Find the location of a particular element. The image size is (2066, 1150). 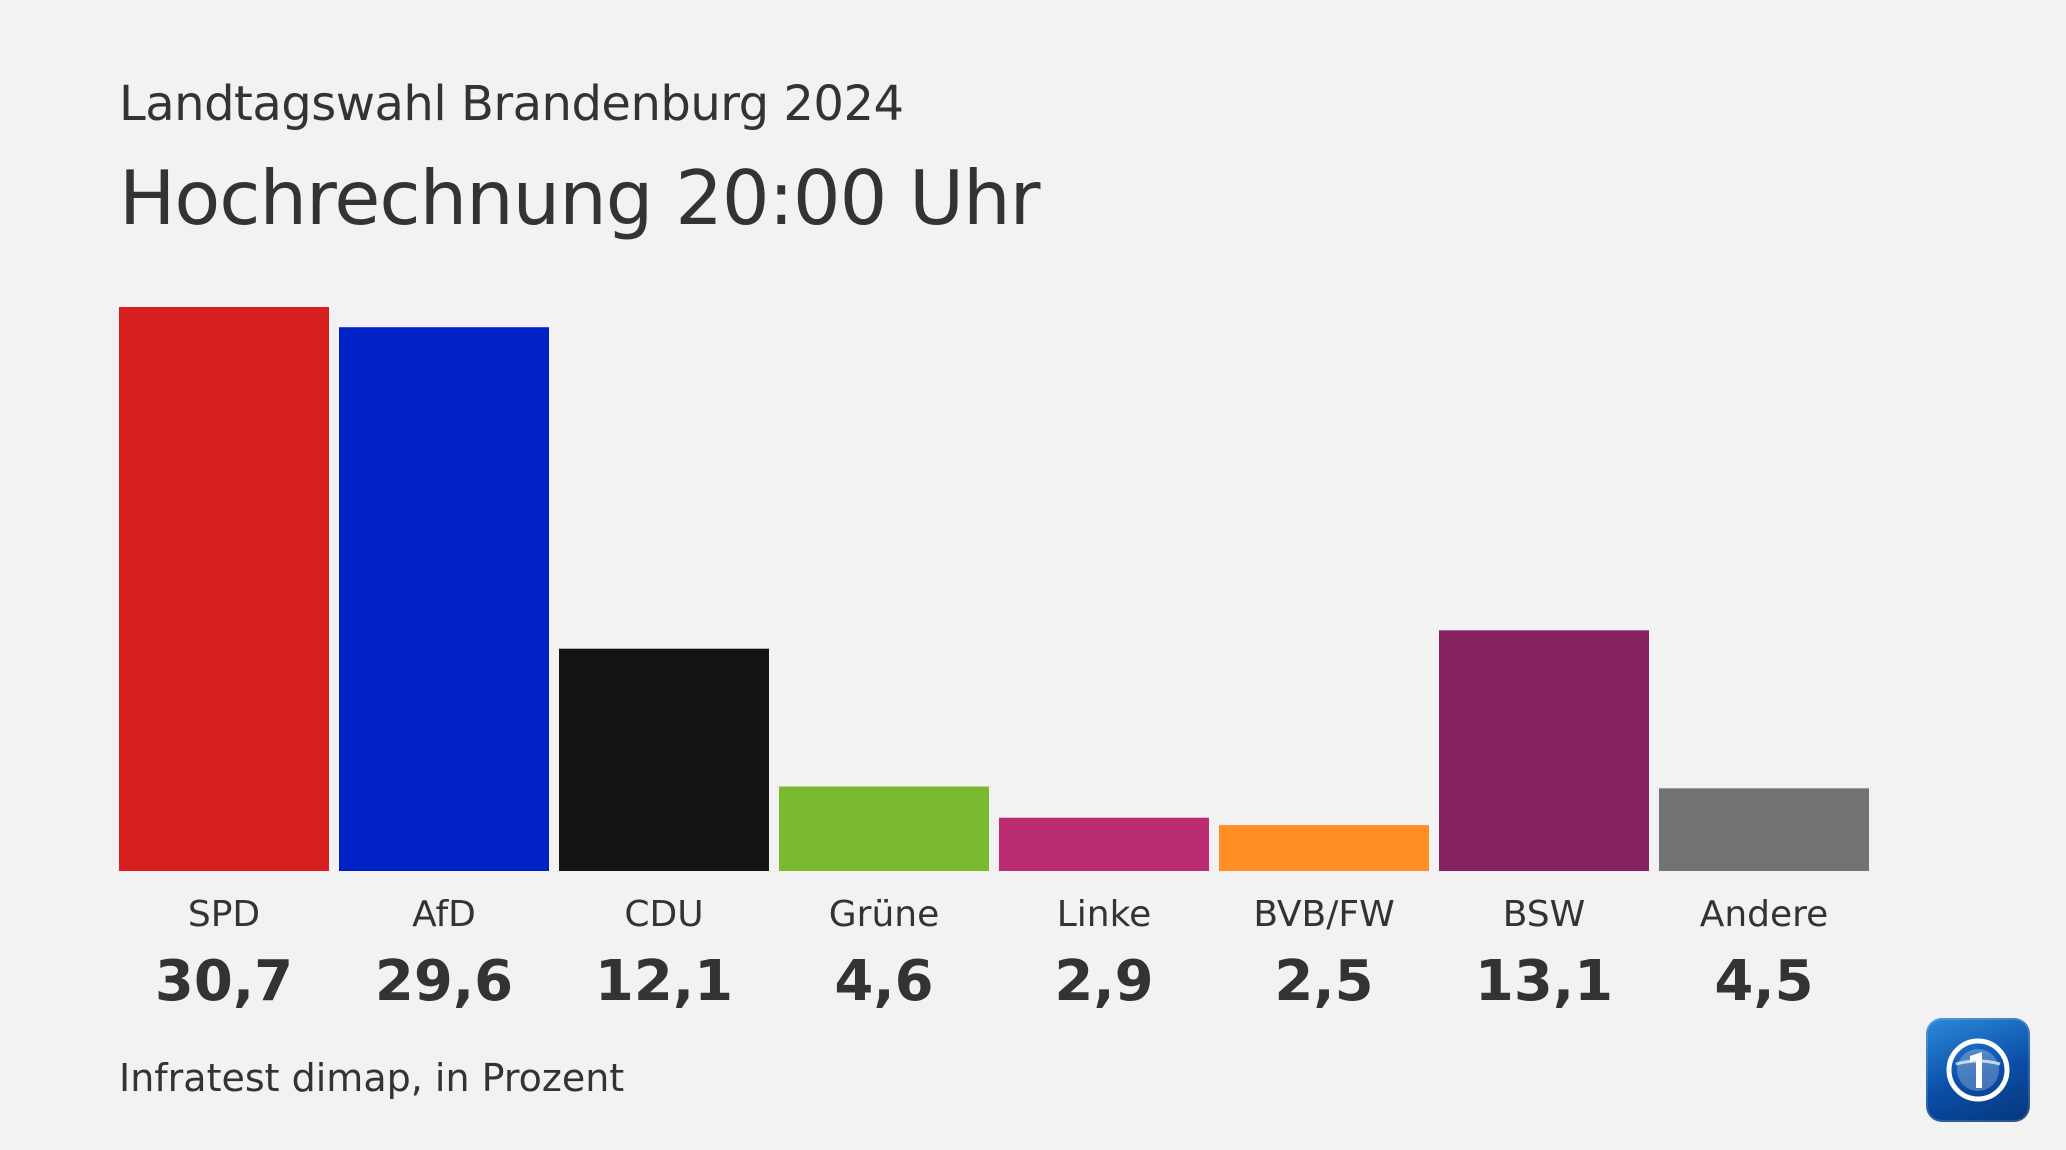

chart-title: Hochrechnung 20:00 Uhr is located at coordinates (579, 198).